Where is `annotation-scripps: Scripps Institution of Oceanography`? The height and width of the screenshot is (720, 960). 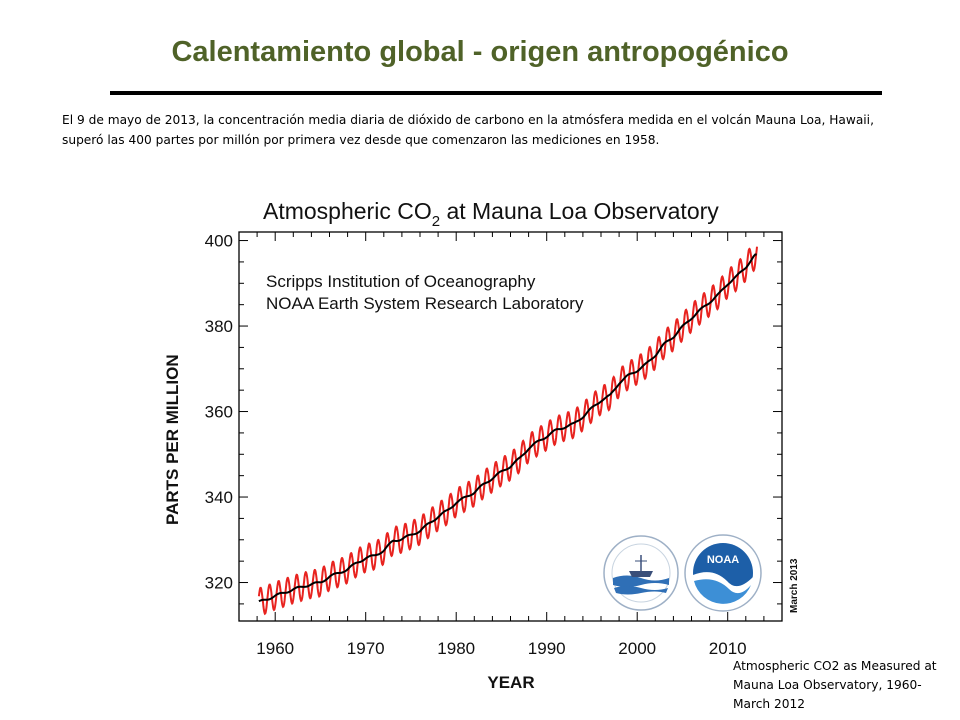
annotation-scripps: Scripps Institution of Oceanography is located at coordinates (401, 281).